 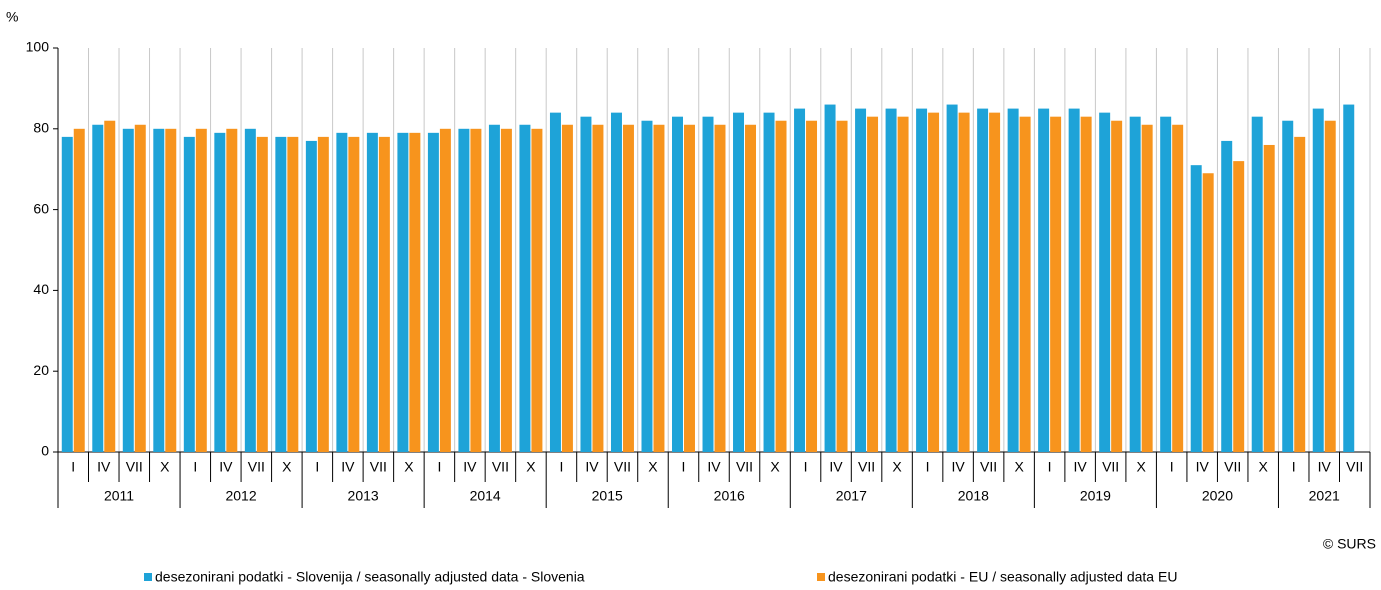 What do you see at coordinates (1324, 496) in the screenshot?
I see `year-label: 2021` at bounding box center [1324, 496].